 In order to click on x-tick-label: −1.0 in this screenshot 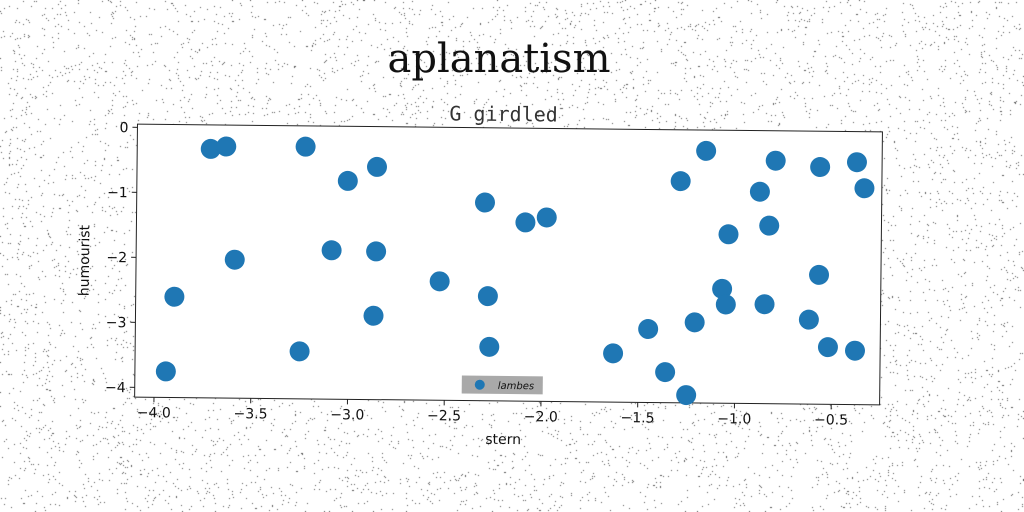, I will do `click(734, 419)`.